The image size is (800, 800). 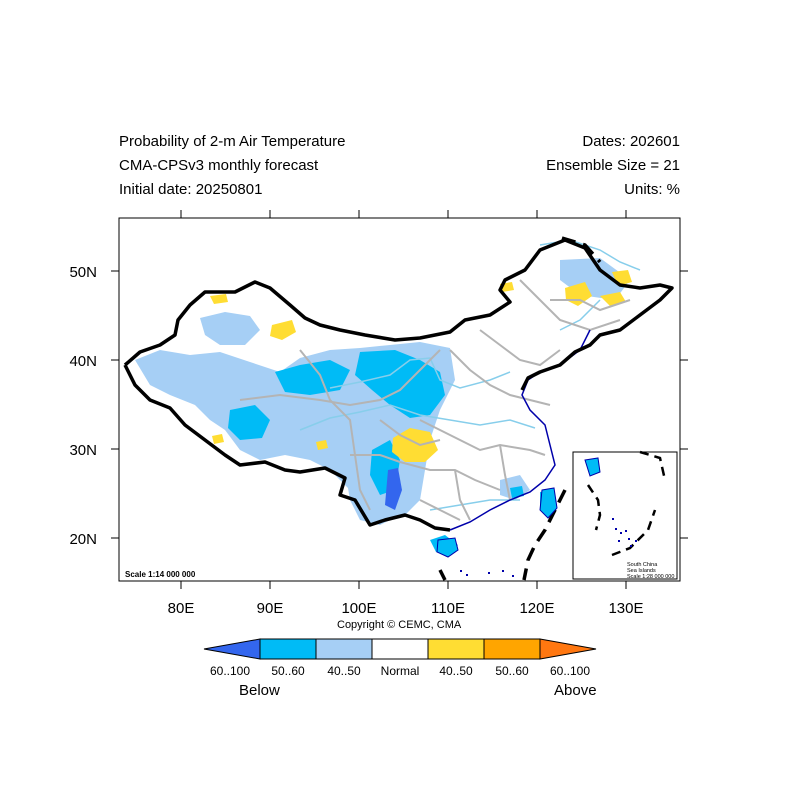 What do you see at coordinates (456, 671) in the screenshot?
I see `legend-label-above-40-50: 40..50` at bounding box center [456, 671].